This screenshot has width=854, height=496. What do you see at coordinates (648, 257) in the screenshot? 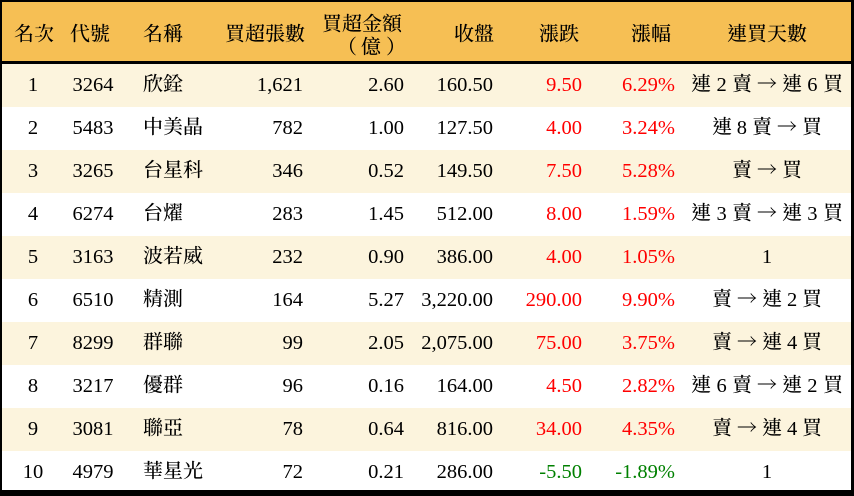
I see `cell-pct: 1.05%` at bounding box center [648, 257].